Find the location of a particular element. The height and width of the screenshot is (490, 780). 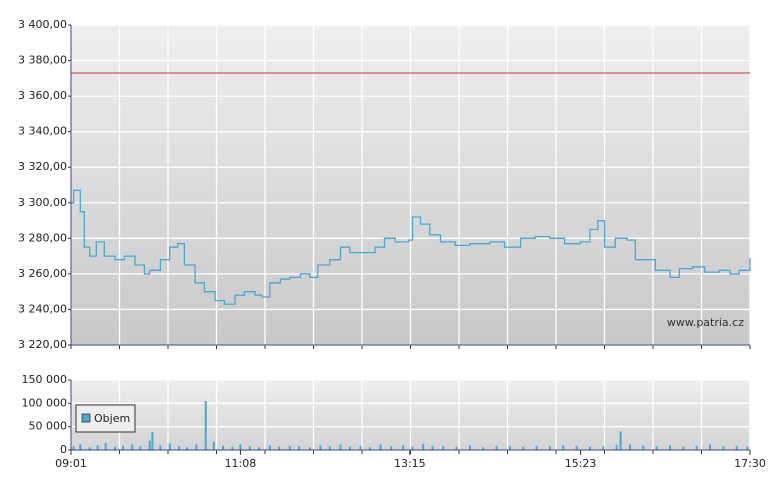

x-tick-label: 09:01 is located at coordinates (71, 463).